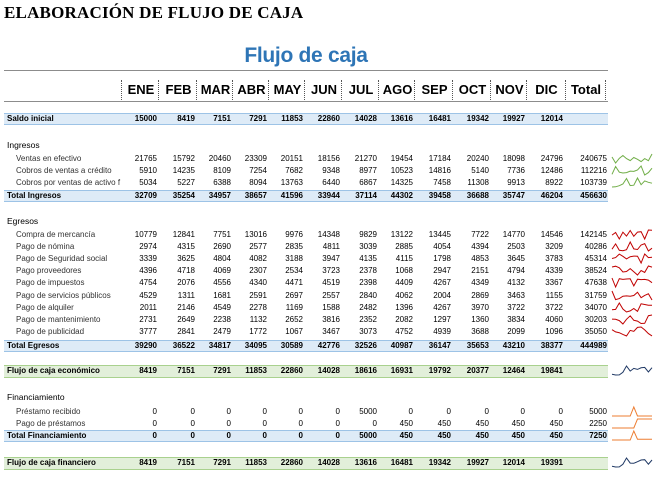 The height and width of the screenshot is (487, 668). What do you see at coordinates (215, 89) in the screenshot?
I see `column-header-mar: MAR` at bounding box center [215, 89].